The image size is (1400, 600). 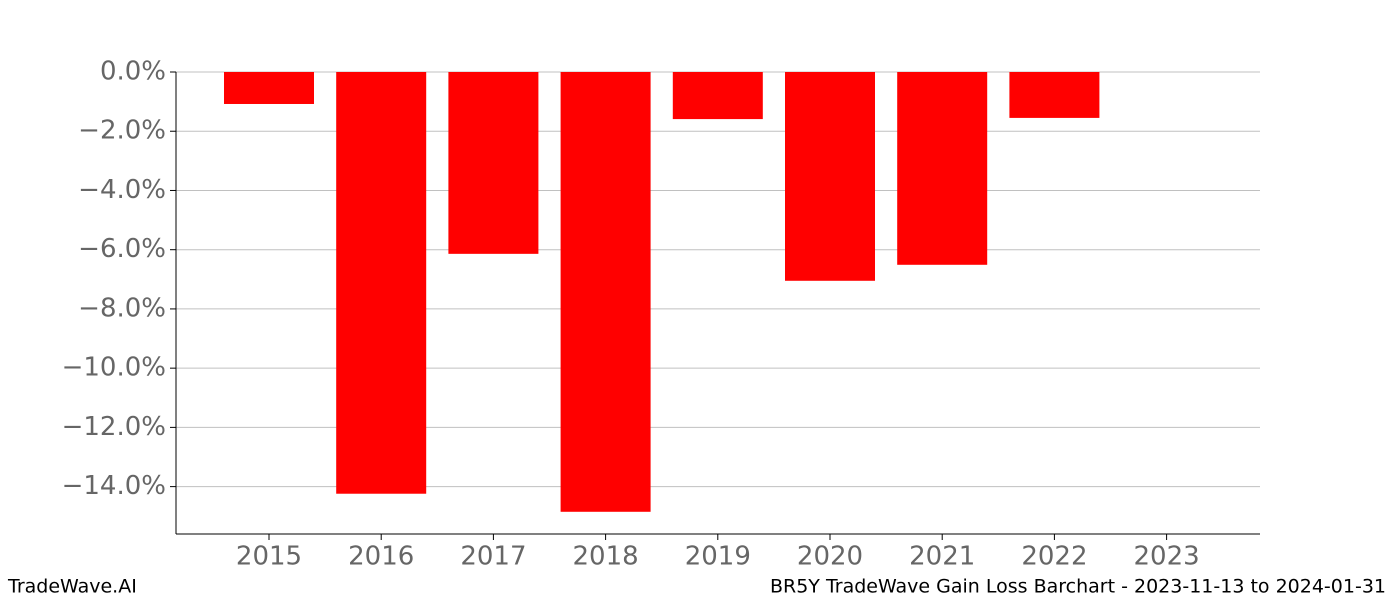 I want to click on y-tick-label: −8.0%, so click(x=122, y=308).